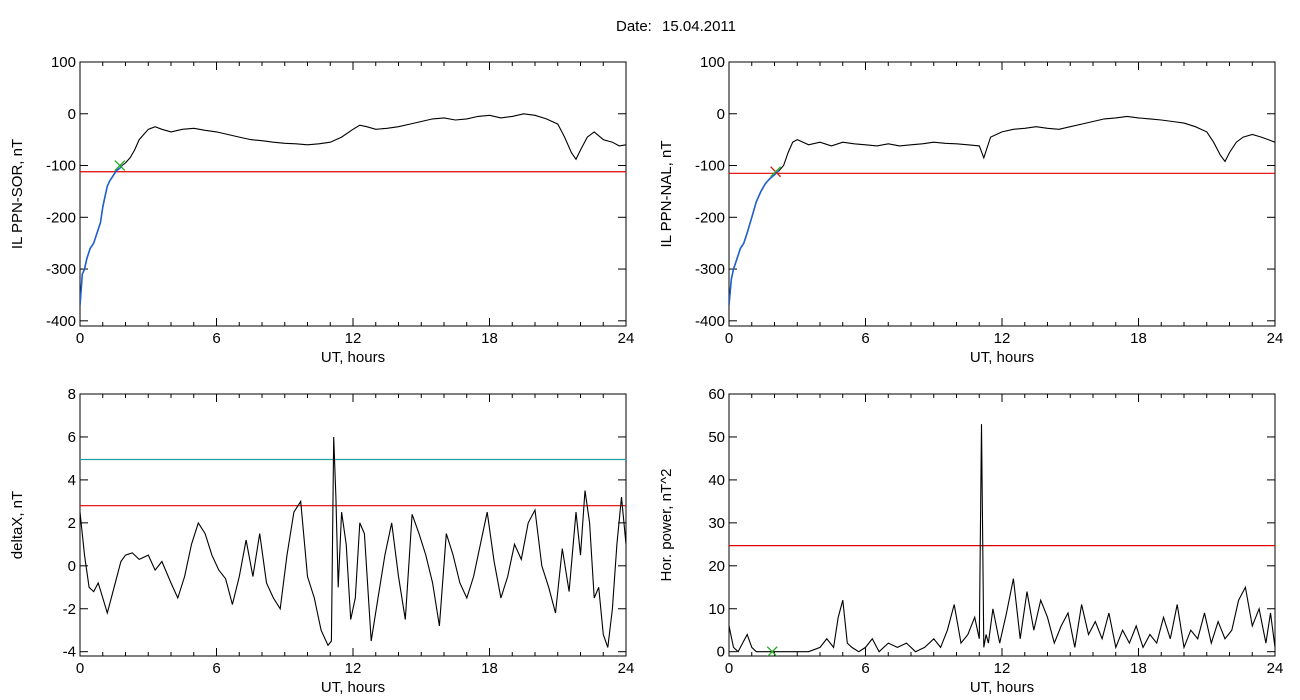 The image size is (1300, 700). I want to click on y-tick-label: 50, so click(716, 437).